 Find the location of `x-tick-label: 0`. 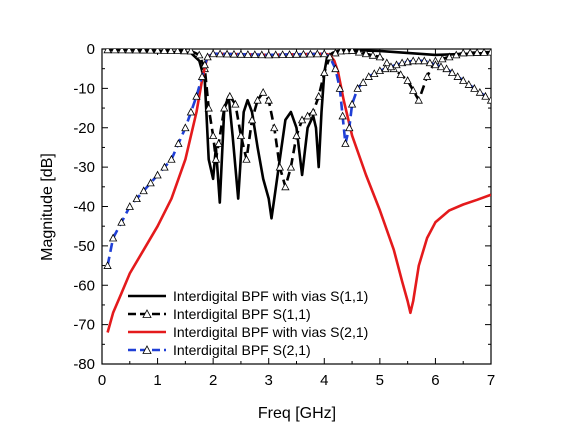

x-tick-label: 0 is located at coordinates (102, 380).